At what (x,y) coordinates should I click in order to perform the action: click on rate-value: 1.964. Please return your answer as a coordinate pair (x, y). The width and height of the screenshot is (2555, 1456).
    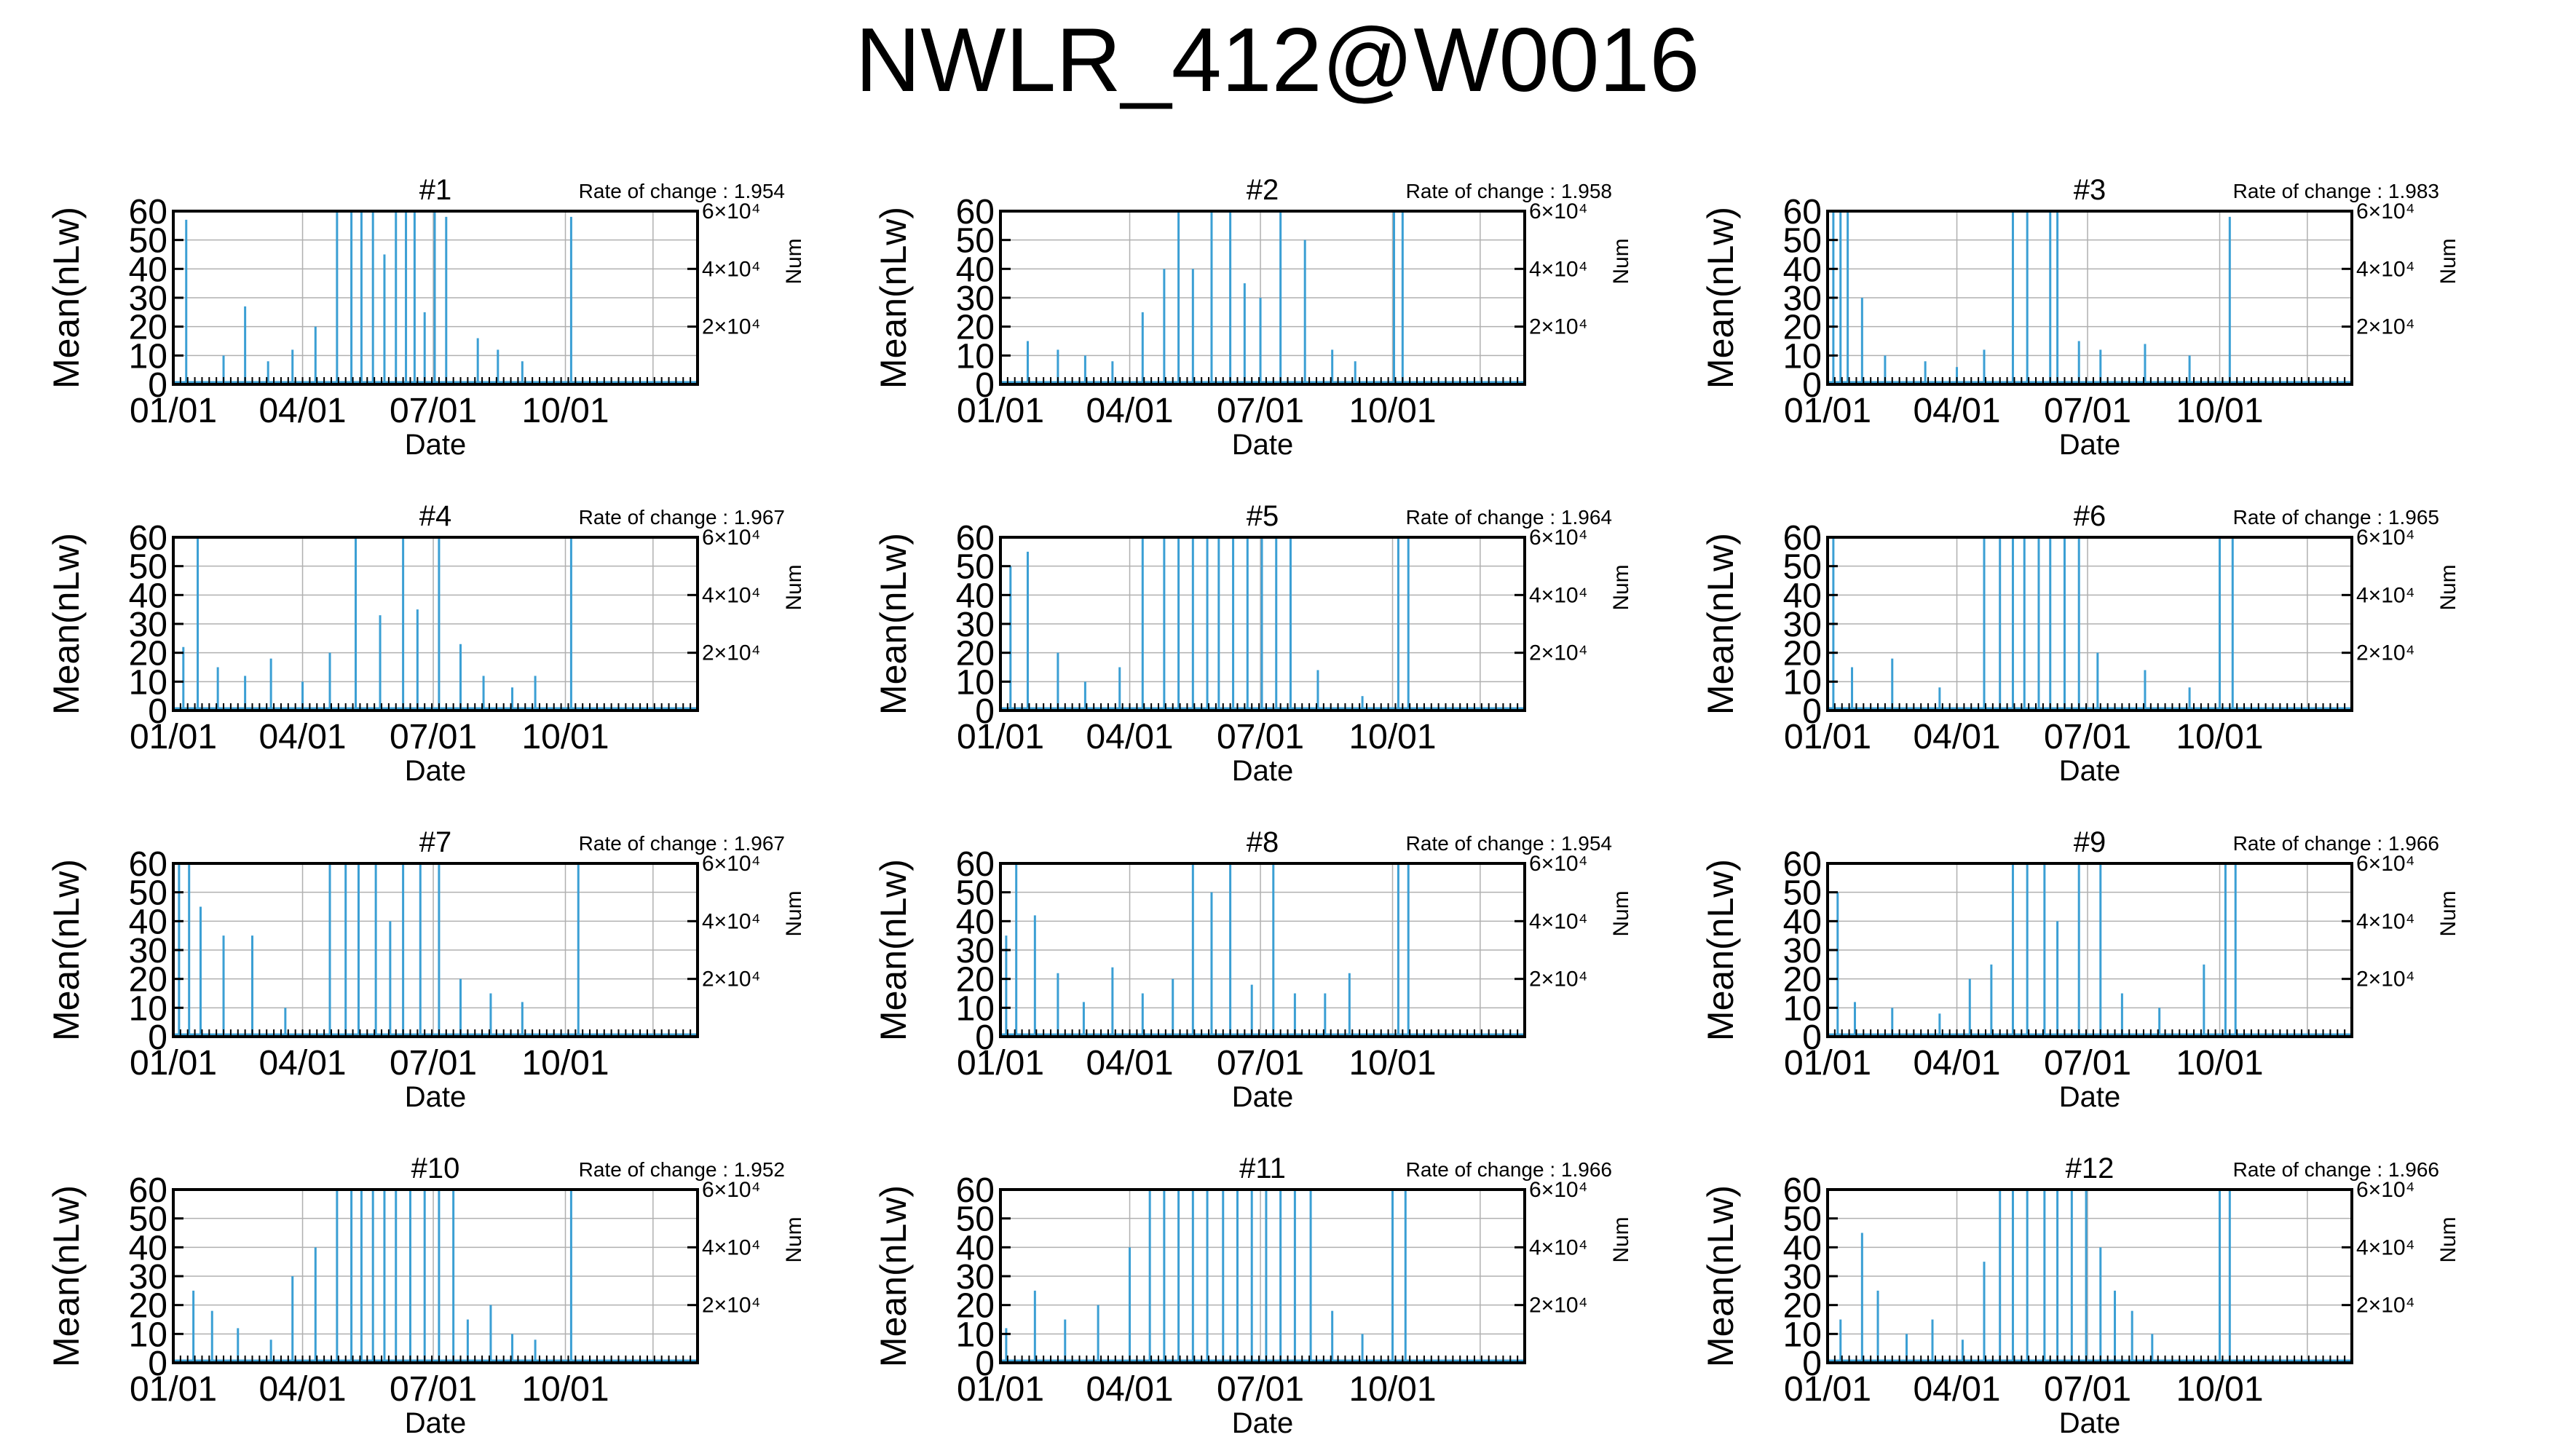
    Looking at the image, I should click on (1586, 517).